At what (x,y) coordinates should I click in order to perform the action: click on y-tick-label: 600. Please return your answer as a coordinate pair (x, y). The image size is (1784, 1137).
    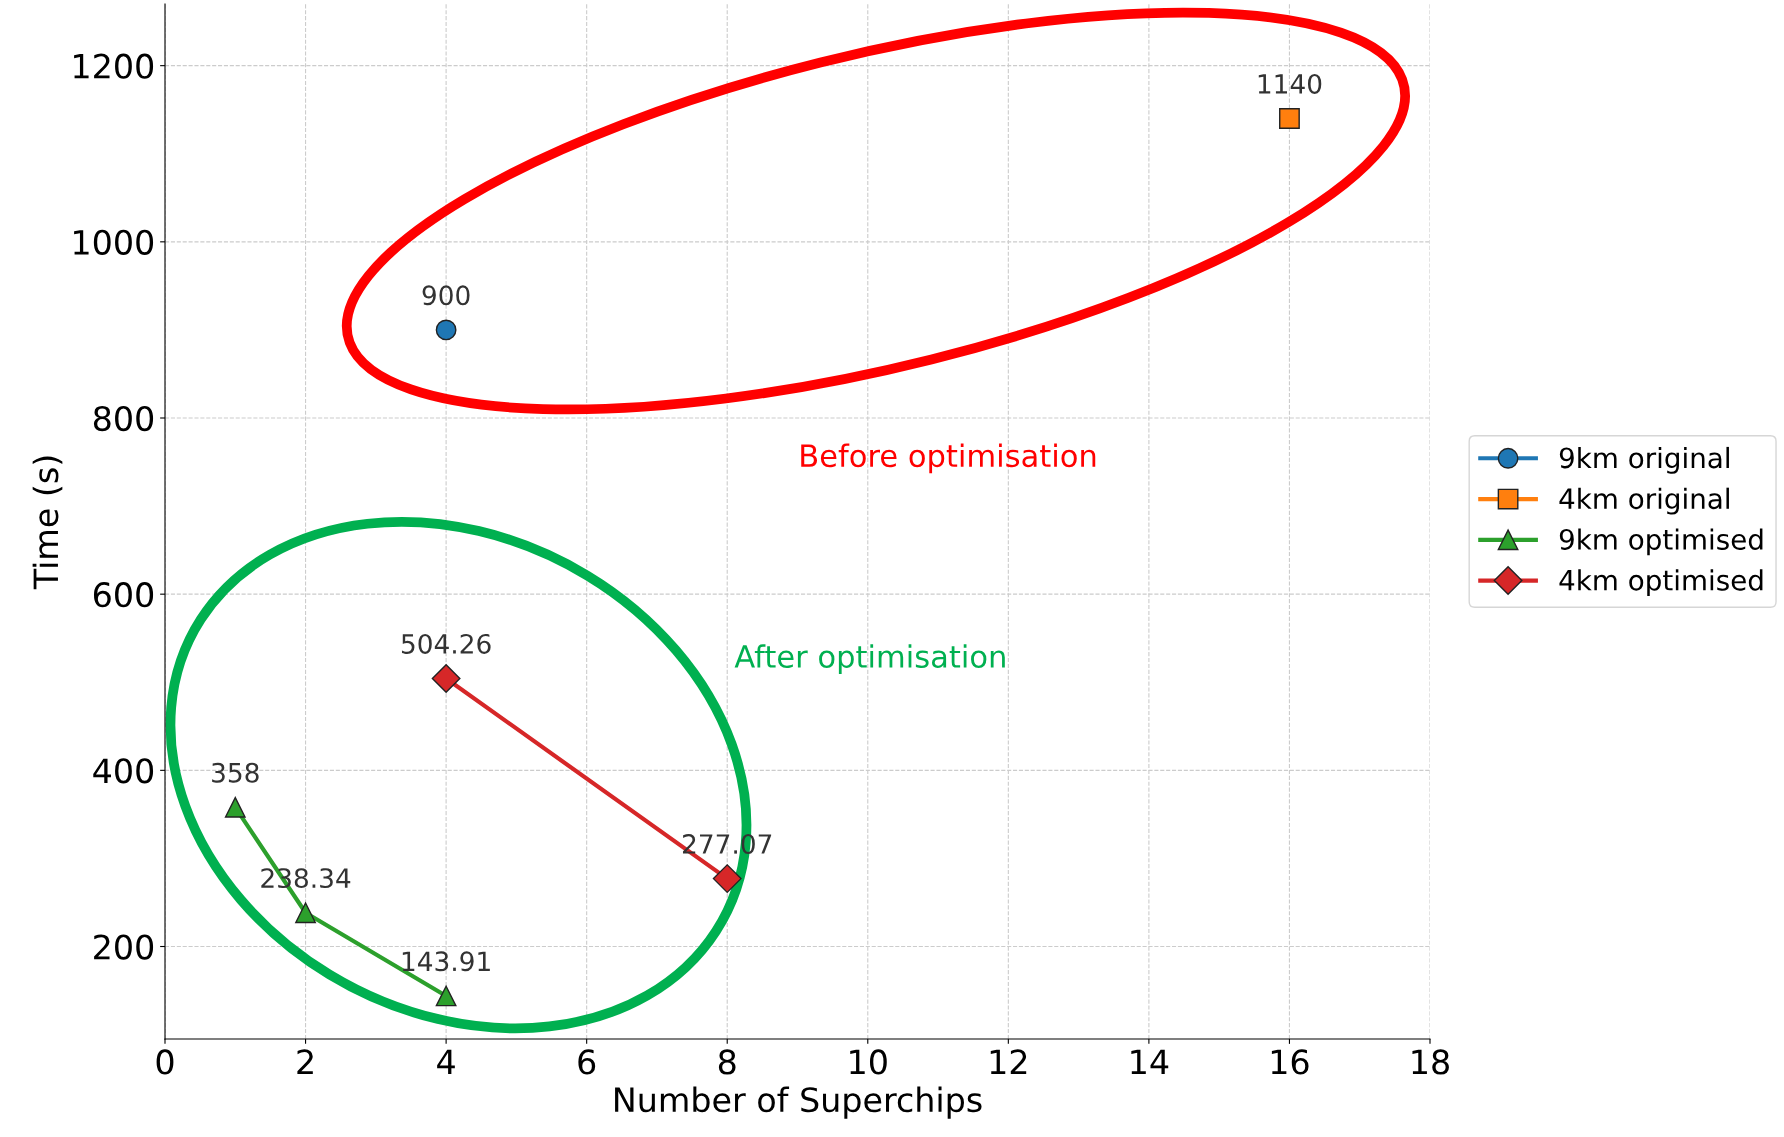
    Looking at the image, I should click on (123, 595).